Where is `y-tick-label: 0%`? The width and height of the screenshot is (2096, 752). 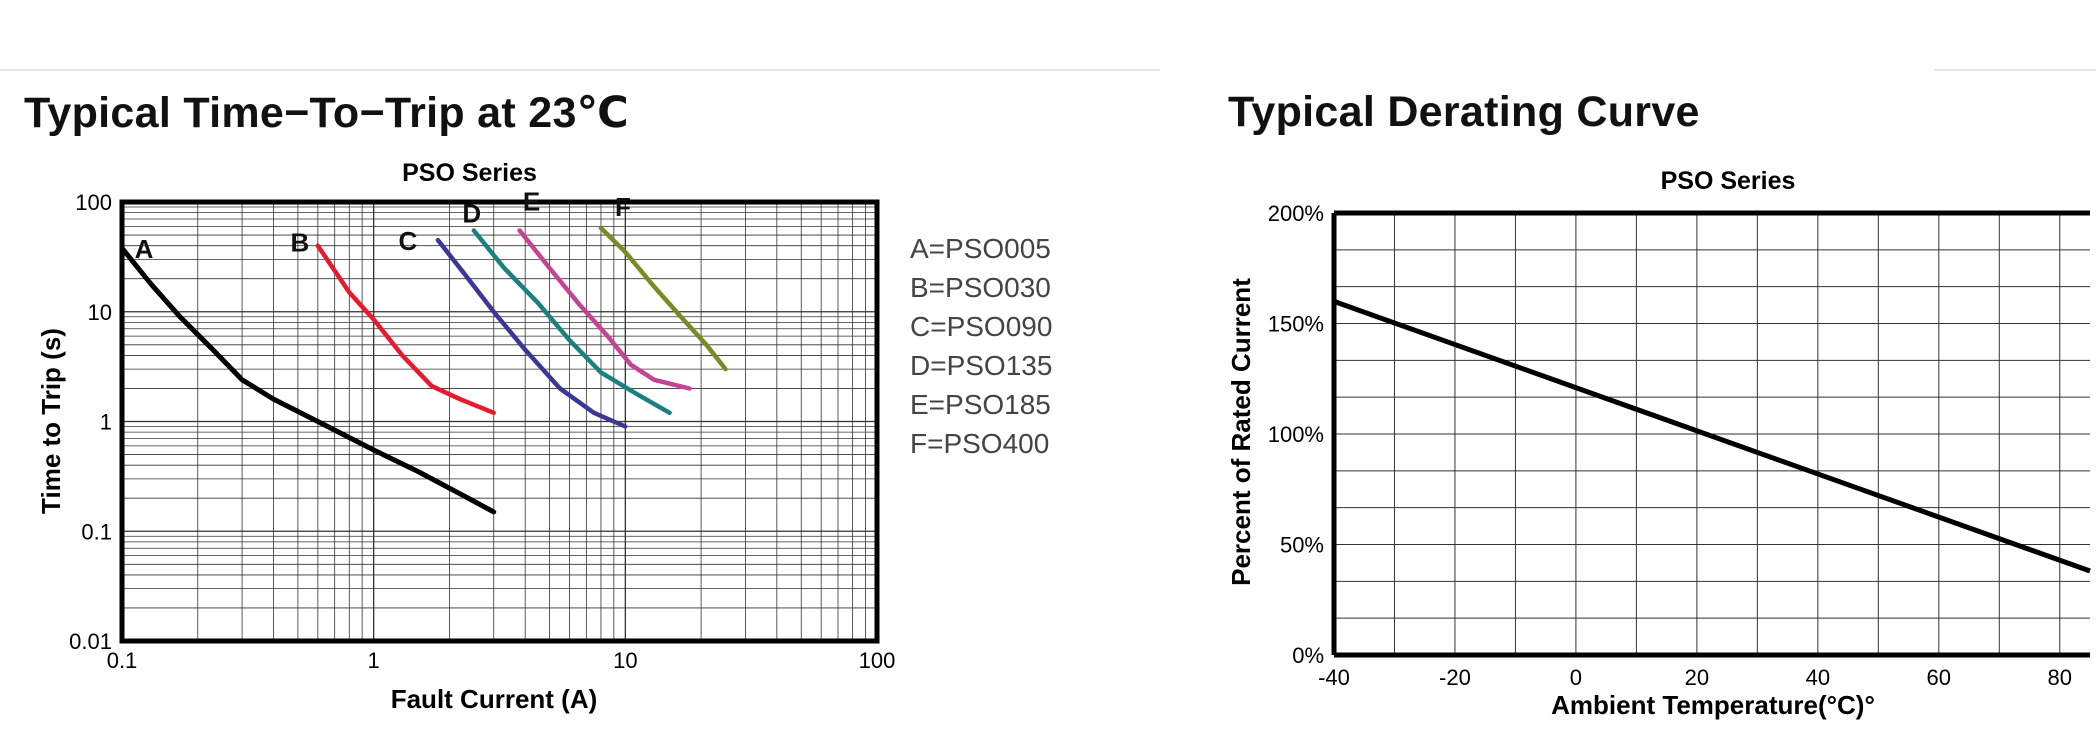 y-tick-label: 0% is located at coordinates (1308, 655).